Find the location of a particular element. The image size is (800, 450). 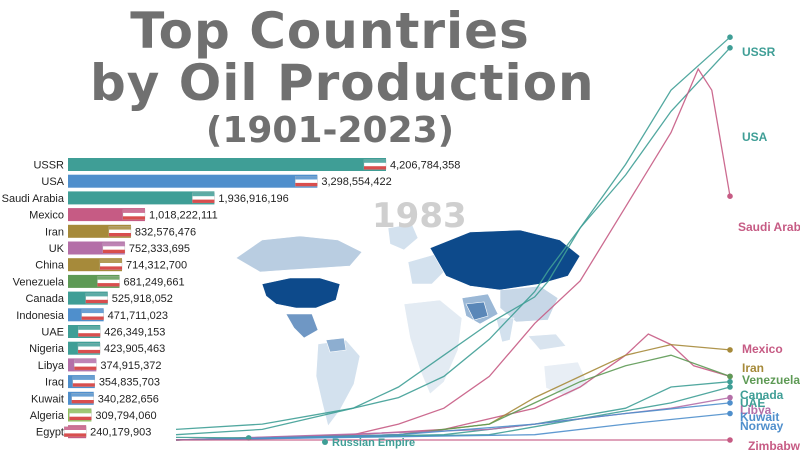

bar-value-label: 354,835,703 is located at coordinates (129, 383).